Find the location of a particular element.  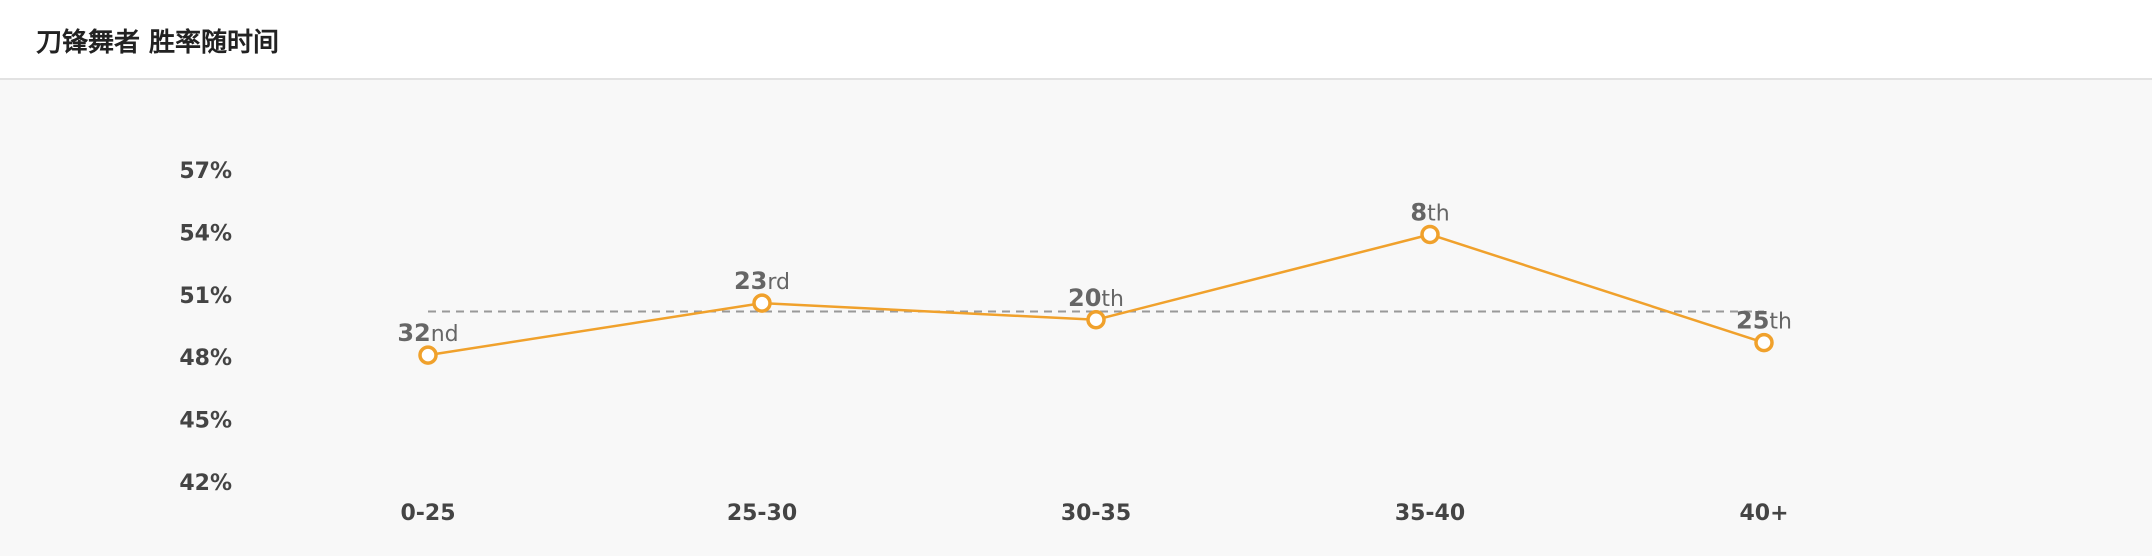

y-tick-label: 42% is located at coordinates (205, 483).